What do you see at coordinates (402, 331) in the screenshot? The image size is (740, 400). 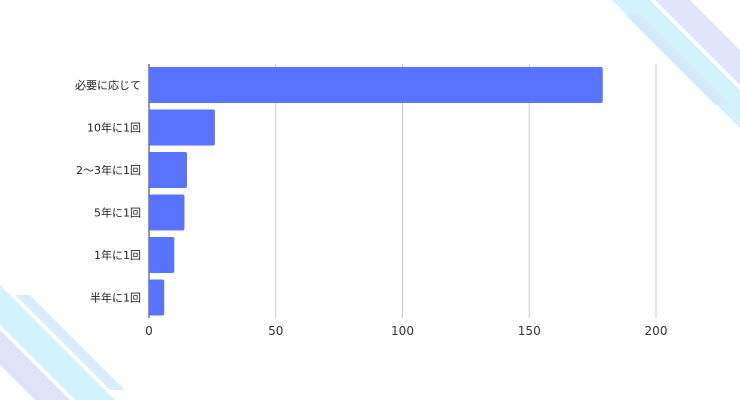 I see `x-tick-label: 100` at bounding box center [402, 331].